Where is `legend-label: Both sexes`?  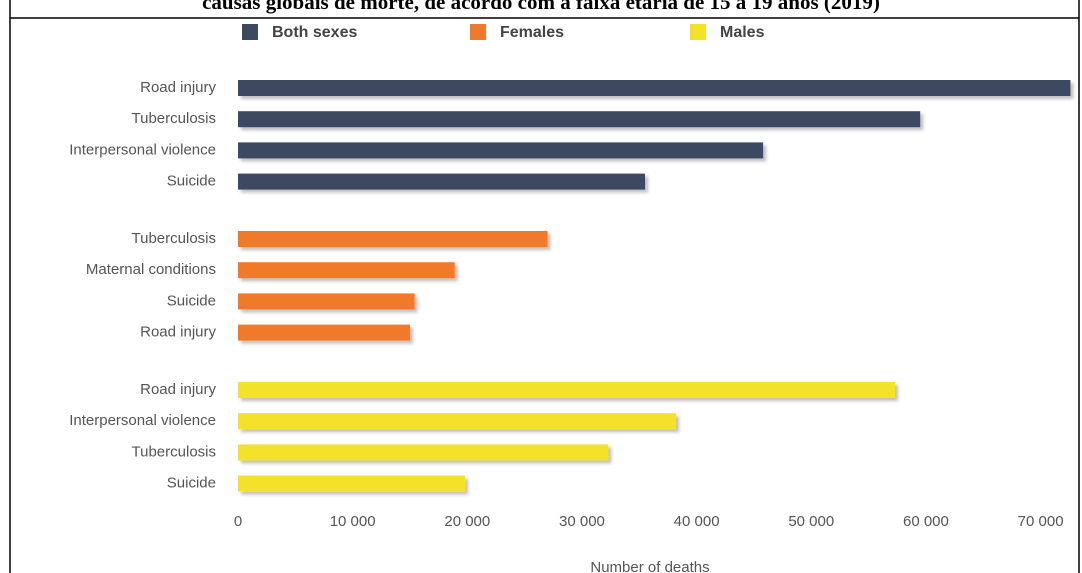 legend-label: Both sexes is located at coordinates (314, 32).